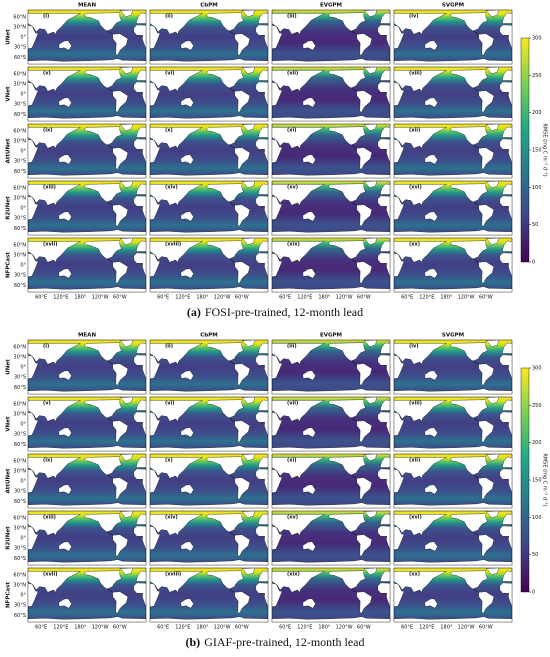 The image size is (550, 657). Describe the element at coordinates (47, 404) in the screenshot. I see `panel-label: (v)` at that location.